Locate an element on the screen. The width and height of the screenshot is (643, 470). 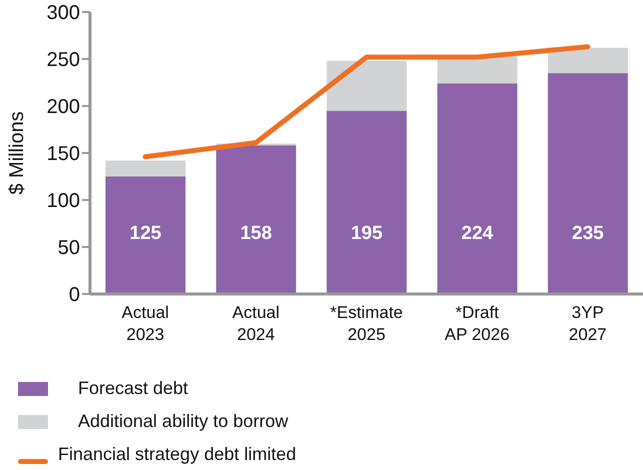
y-tick-label: 250 is located at coordinates (63, 60).